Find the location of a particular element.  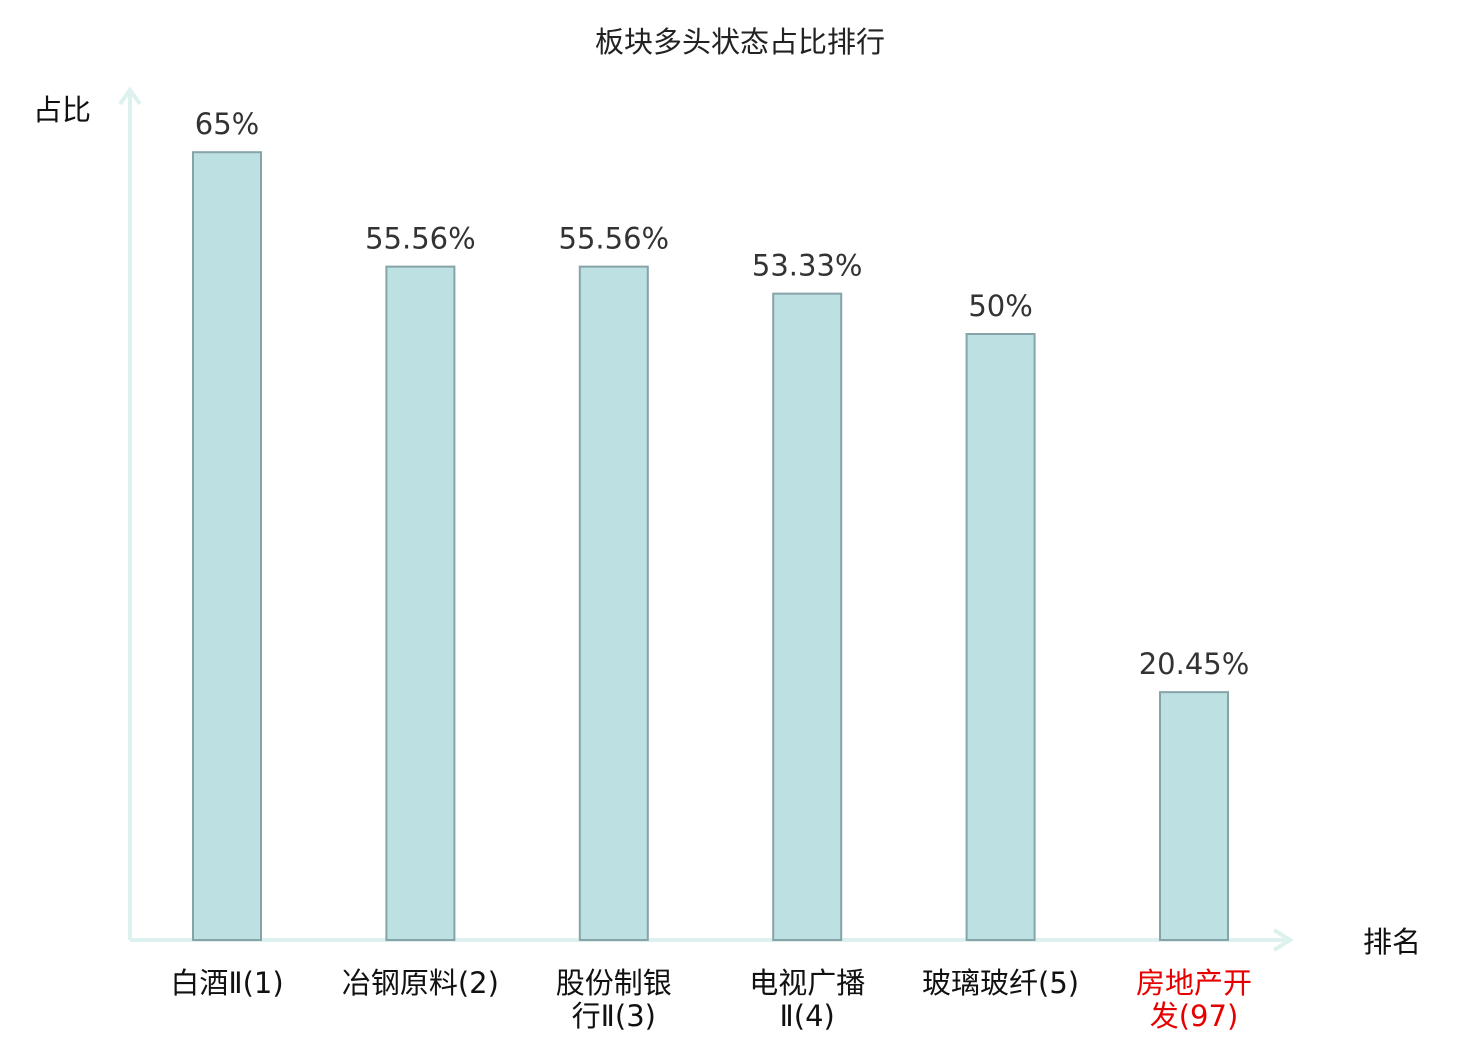

value-label: 50% is located at coordinates (1000, 306).